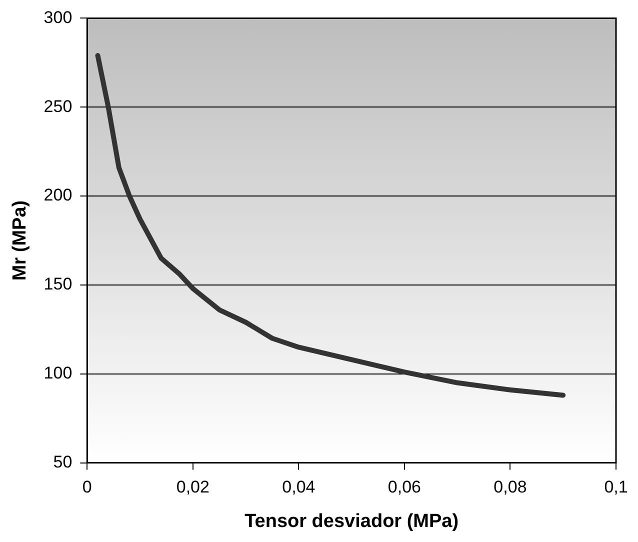 The image size is (638, 542). What do you see at coordinates (87, 487) in the screenshot?
I see `x-tick-label: 0` at bounding box center [87, 487].